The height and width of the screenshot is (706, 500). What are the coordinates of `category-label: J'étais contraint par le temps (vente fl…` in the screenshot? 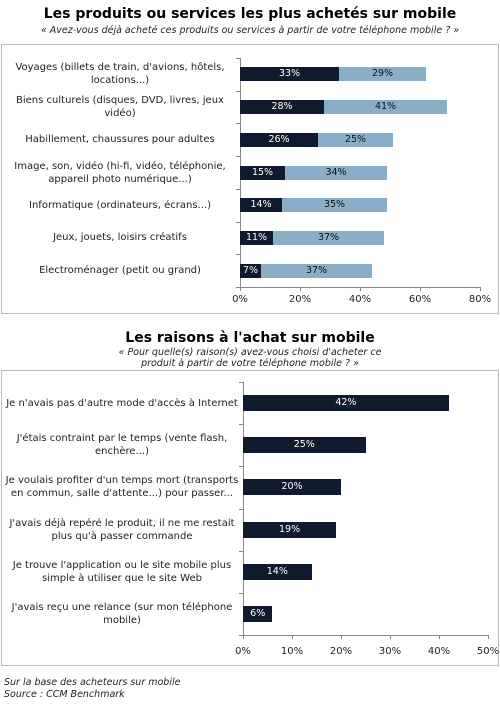 It's located at (122, 445).